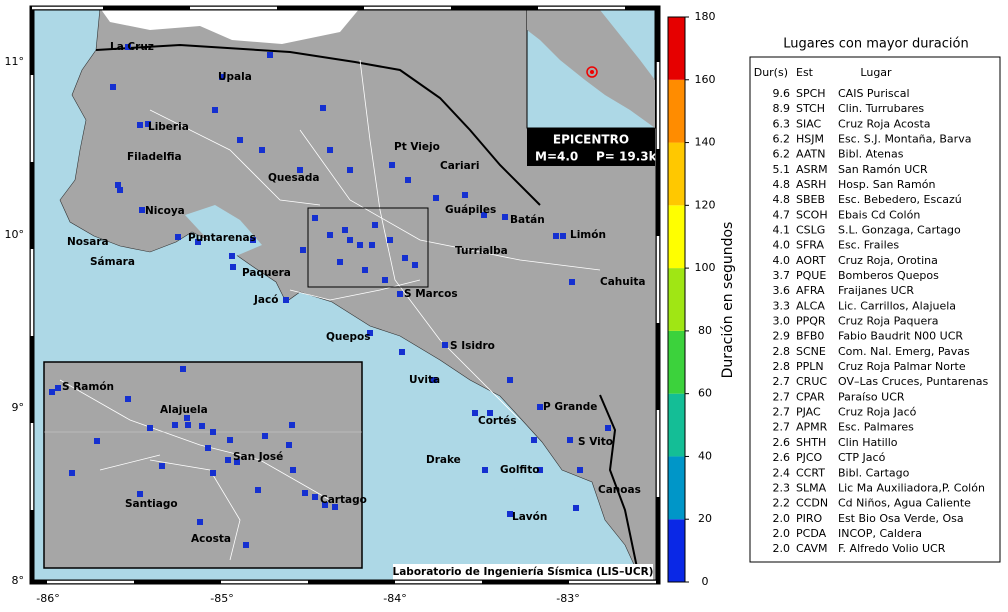 This screenshot has height=612, width=1008. I want to click on table-cell: Cruz Roja, Orotina, so click(888, 260).